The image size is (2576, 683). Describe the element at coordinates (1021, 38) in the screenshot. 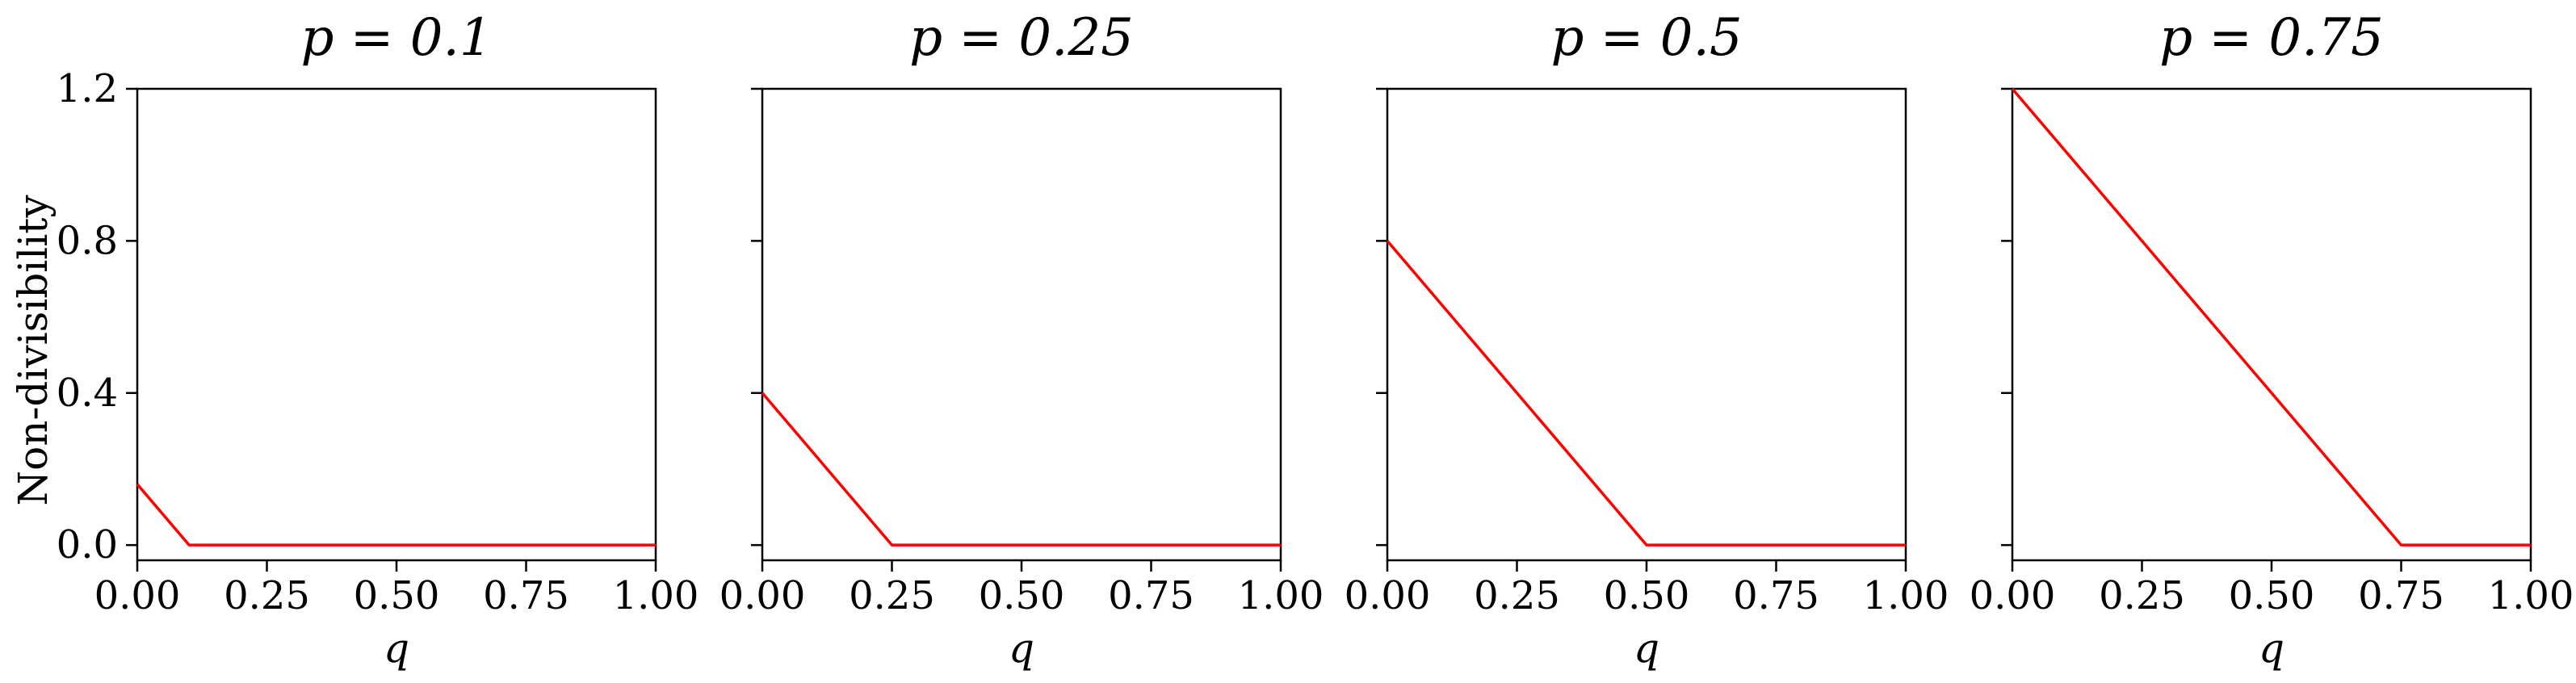

I see `panel-title: p = 0.25` at that location.